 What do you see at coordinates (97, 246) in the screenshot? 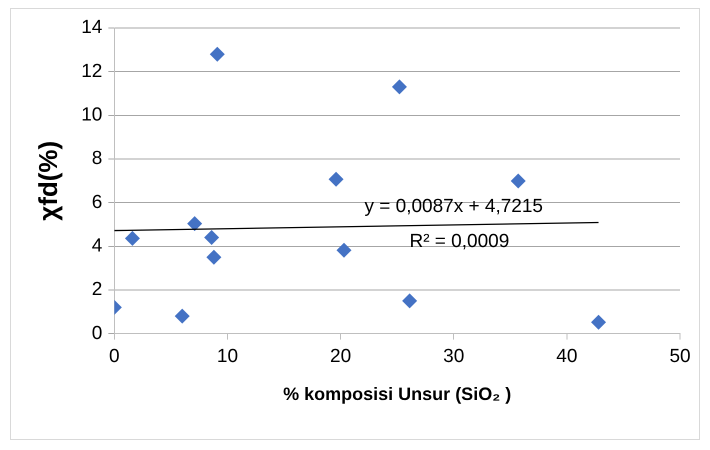
I see `y-tick-label: 4` at bounding box center [97, 246].